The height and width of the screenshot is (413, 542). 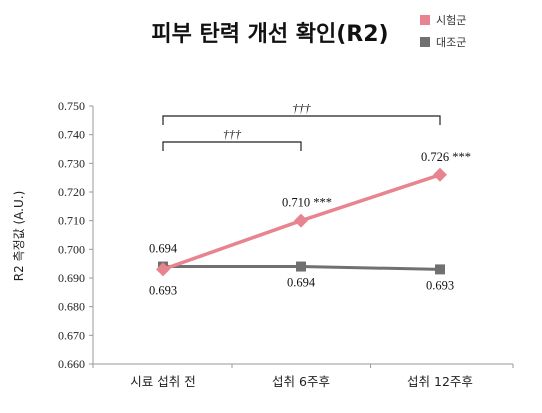 I want to click on legend-swatch-control-group, so click(x=425, y=42).